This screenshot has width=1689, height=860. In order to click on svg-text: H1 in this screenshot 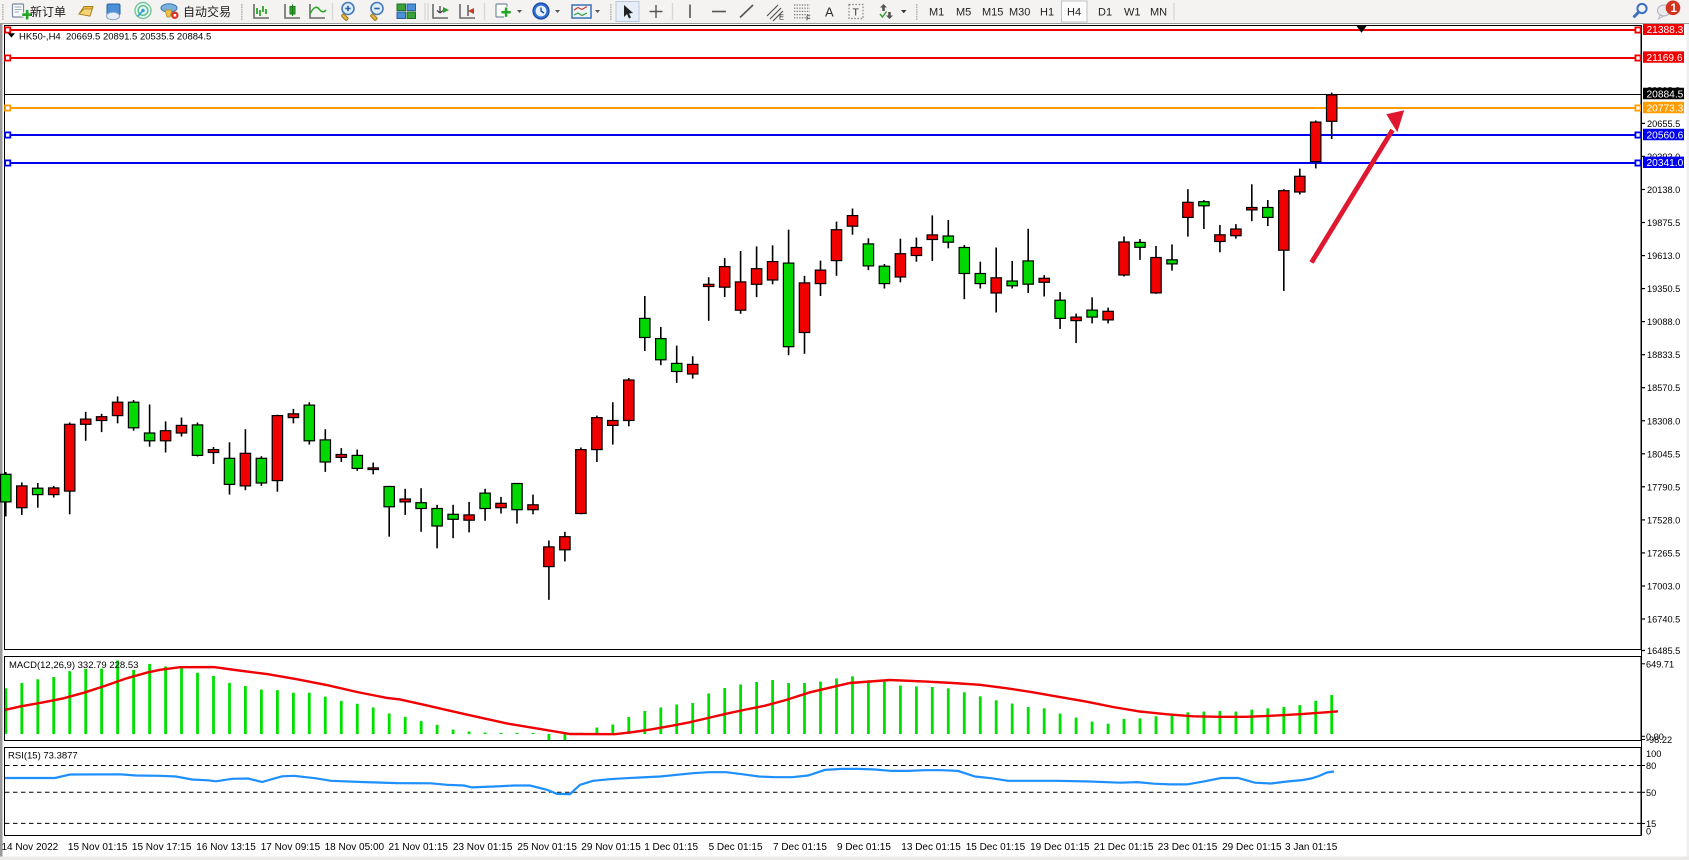, I will do `click(1047, 13)`.